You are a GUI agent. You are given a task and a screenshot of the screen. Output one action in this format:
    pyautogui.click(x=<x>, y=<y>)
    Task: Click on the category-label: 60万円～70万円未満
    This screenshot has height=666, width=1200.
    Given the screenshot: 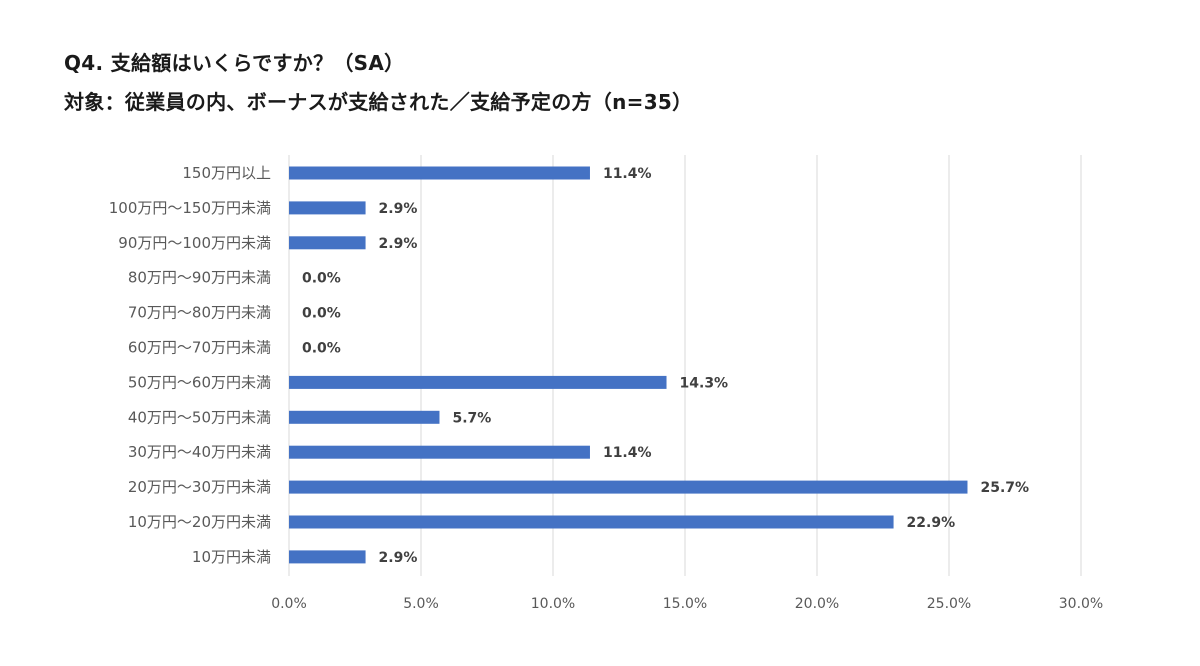 What is the action you would take?
    pyautogui.click(x=199, y=348)
    